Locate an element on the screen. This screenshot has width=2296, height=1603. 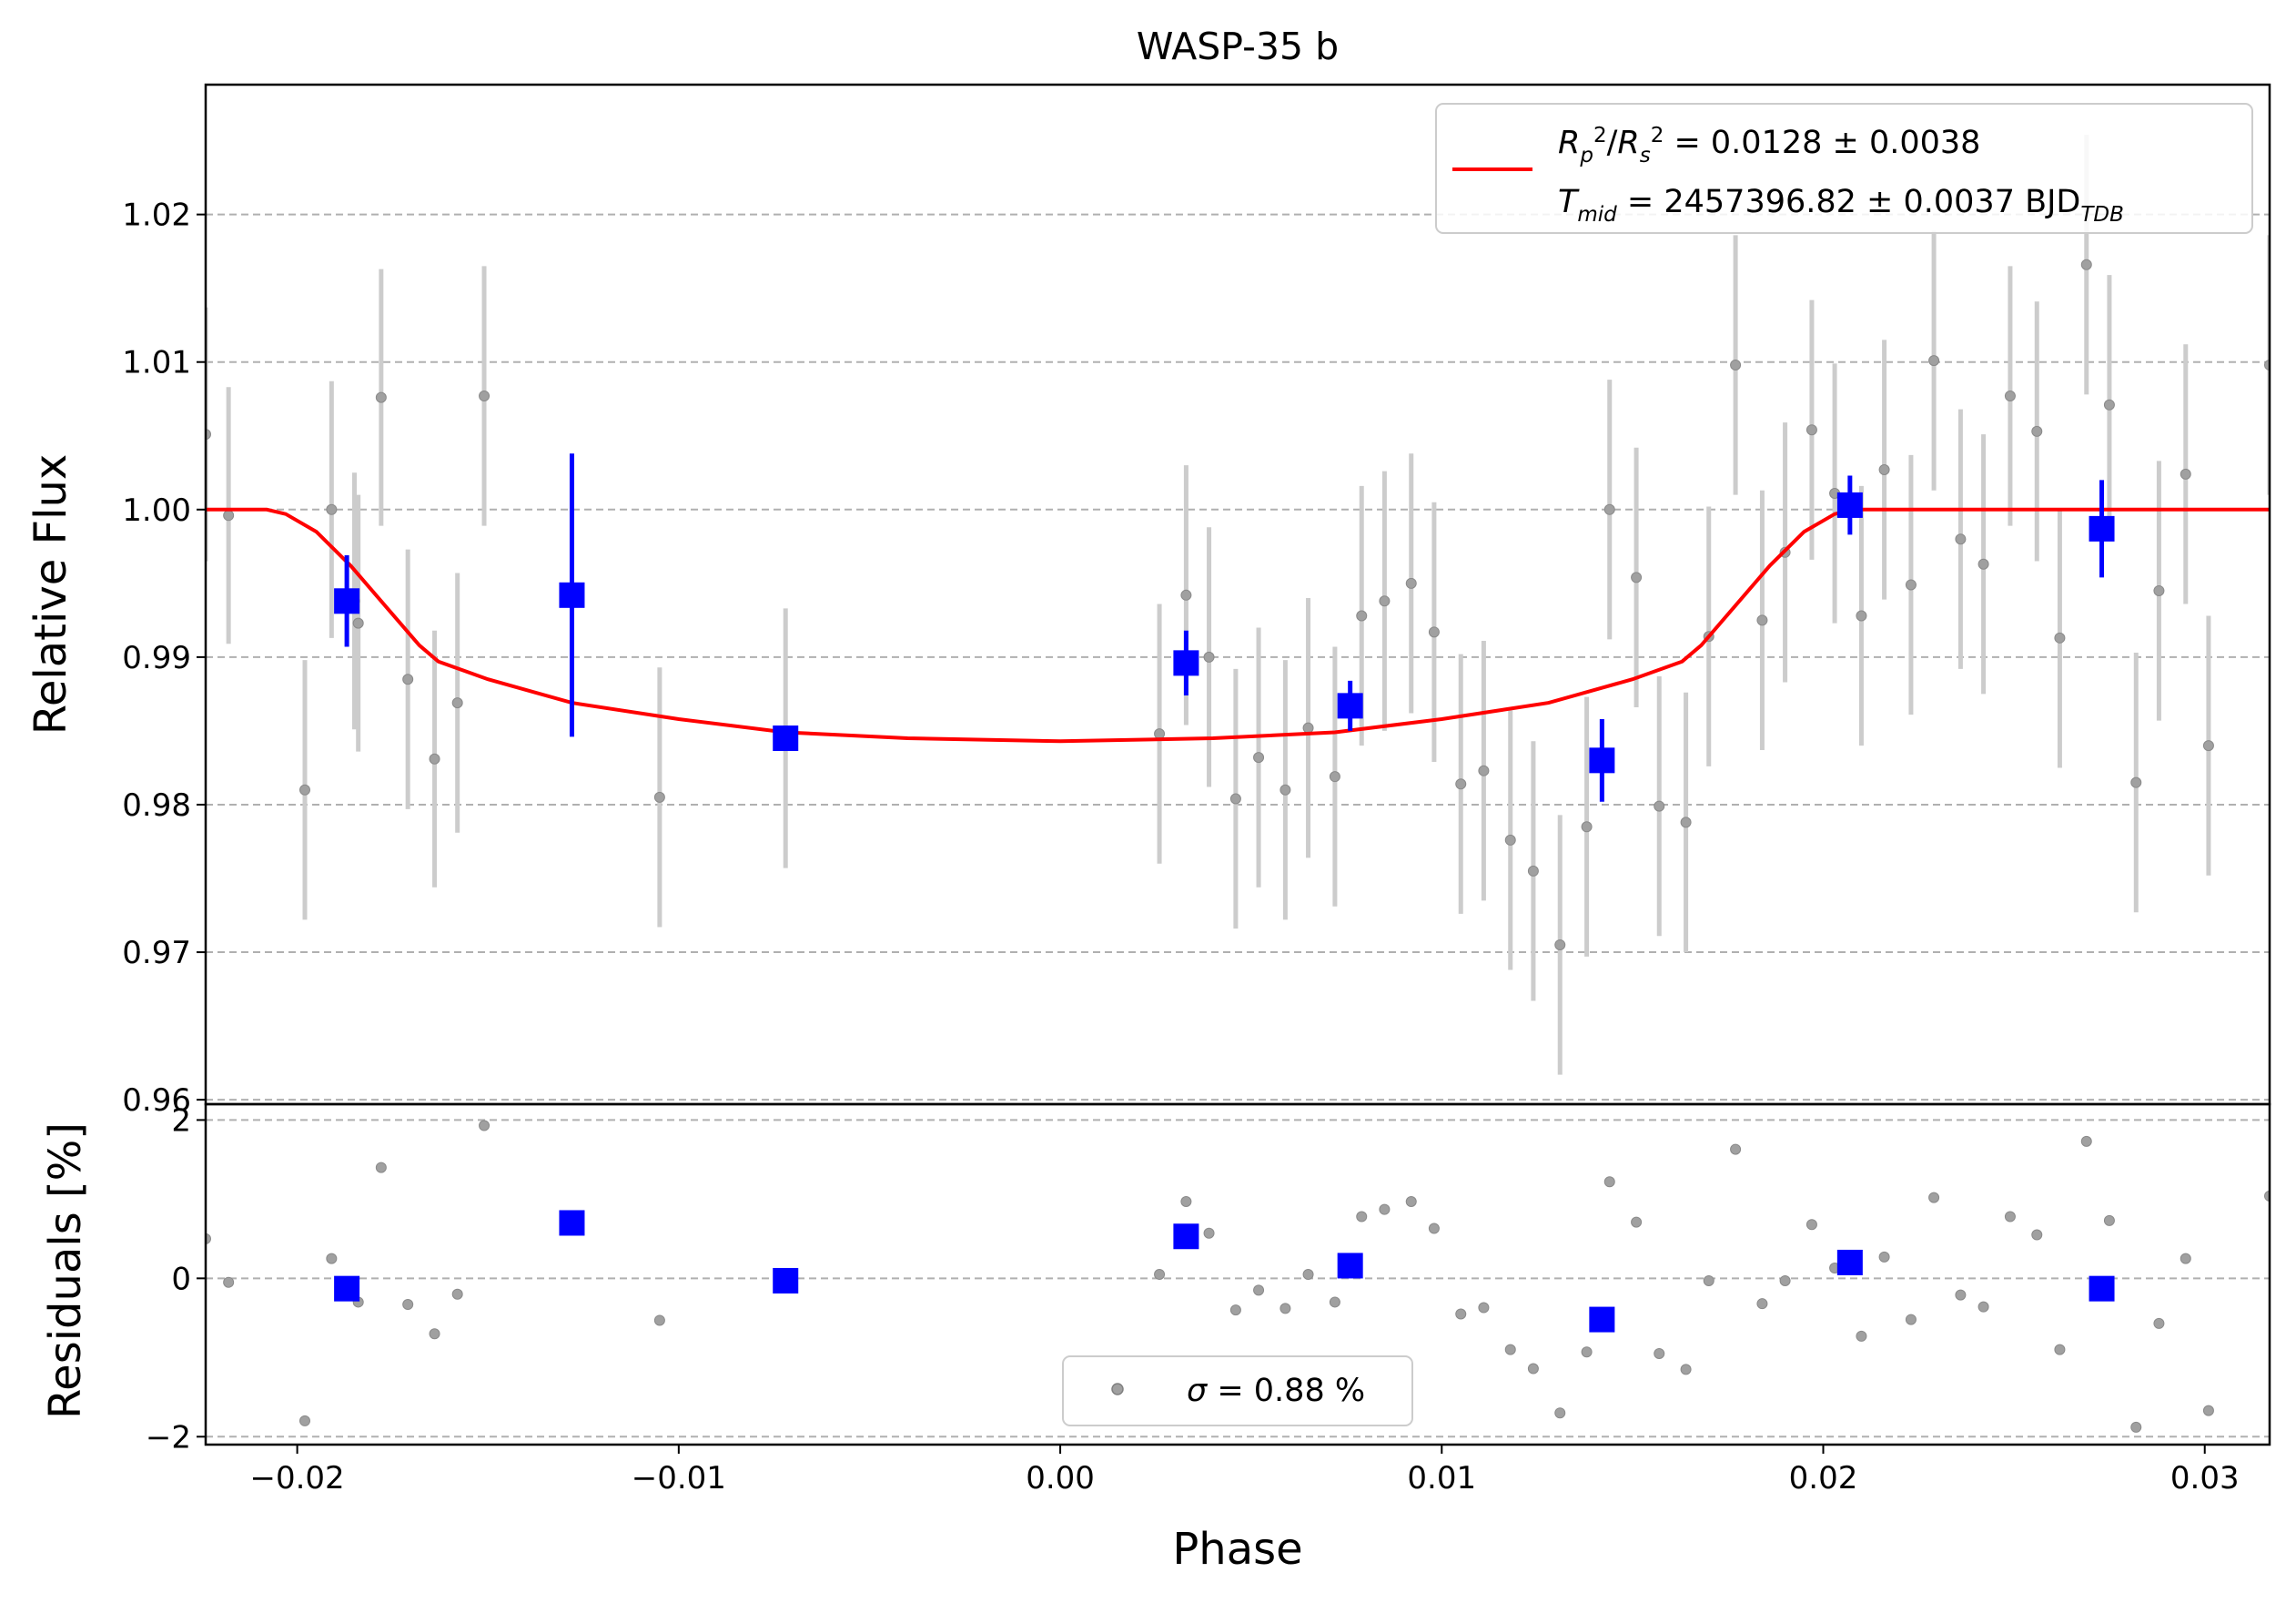
legend-rp-rs-label: Rp2/Rs2 = 0.0128 ± 0.0038 is located at coordinates (1769, 145).